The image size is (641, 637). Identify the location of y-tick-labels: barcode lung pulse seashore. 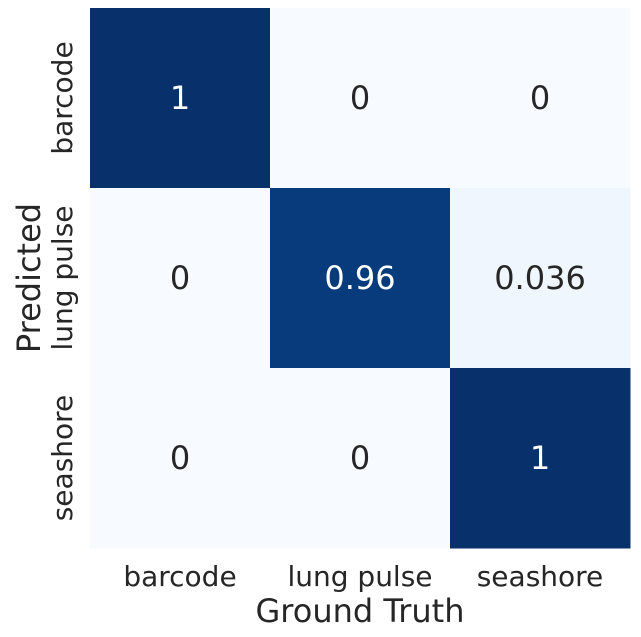
(62, 281).